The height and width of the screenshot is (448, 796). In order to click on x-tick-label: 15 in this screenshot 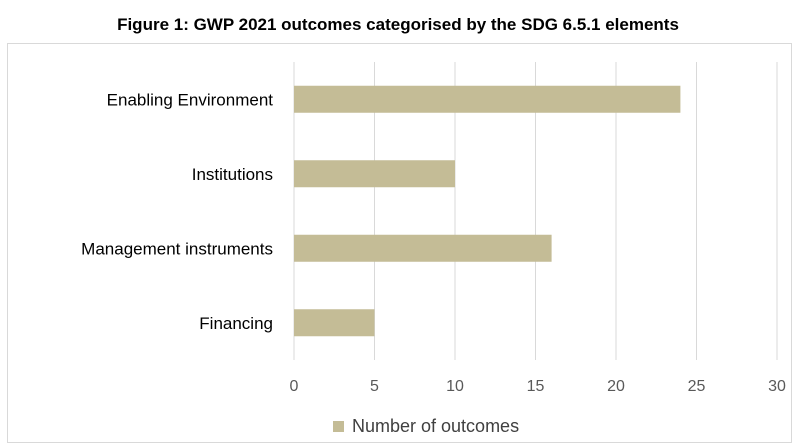, I will do `click(536, 386)`.